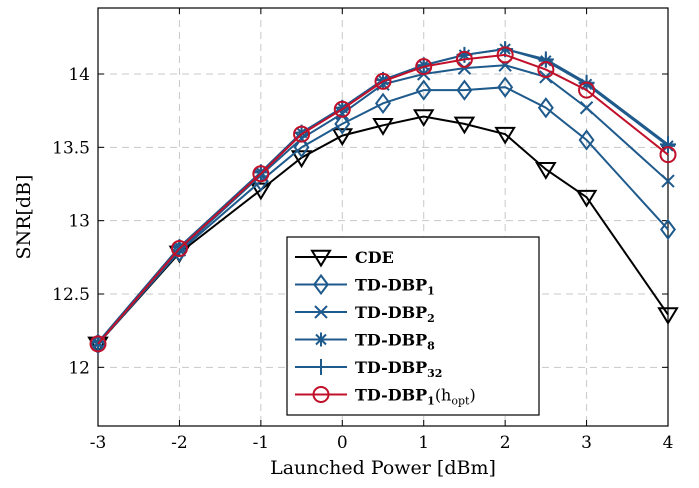  Describe the element at coordinates (395, 287) in the screenshot. I see `legend-label: TD-DBP1` at that location.